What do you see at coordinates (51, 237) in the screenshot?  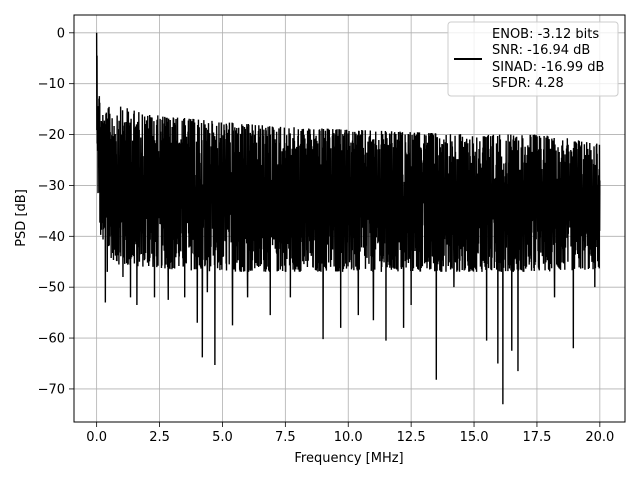 I see `y-tick-label-4: −40` at bounding box center [51, 237].